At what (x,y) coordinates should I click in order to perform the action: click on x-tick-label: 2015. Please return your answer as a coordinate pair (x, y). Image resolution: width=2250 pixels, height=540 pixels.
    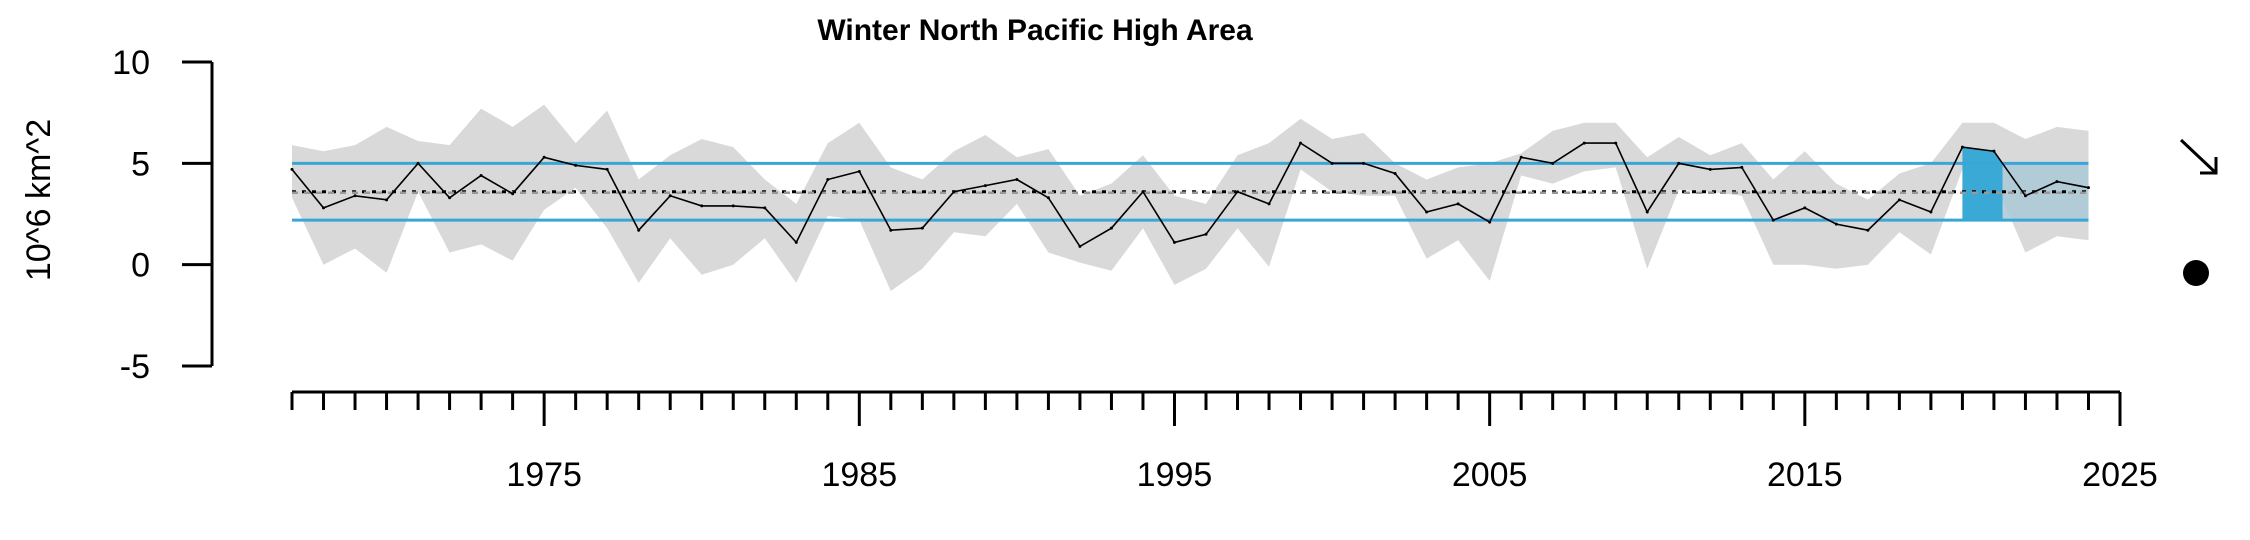
    Looking at the image, I should click on (1805, 475).